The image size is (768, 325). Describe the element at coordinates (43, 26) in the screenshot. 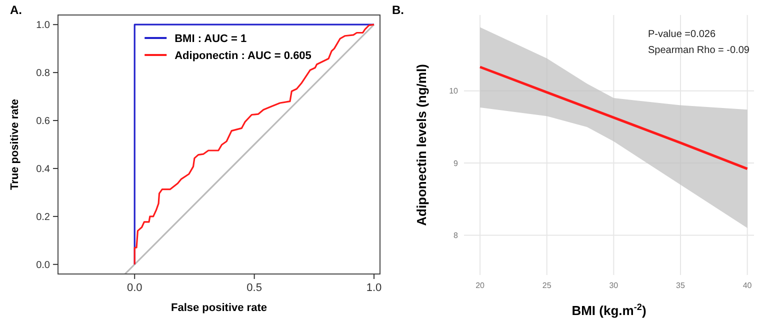

I see `y-tick-label: 1.0` at that location.